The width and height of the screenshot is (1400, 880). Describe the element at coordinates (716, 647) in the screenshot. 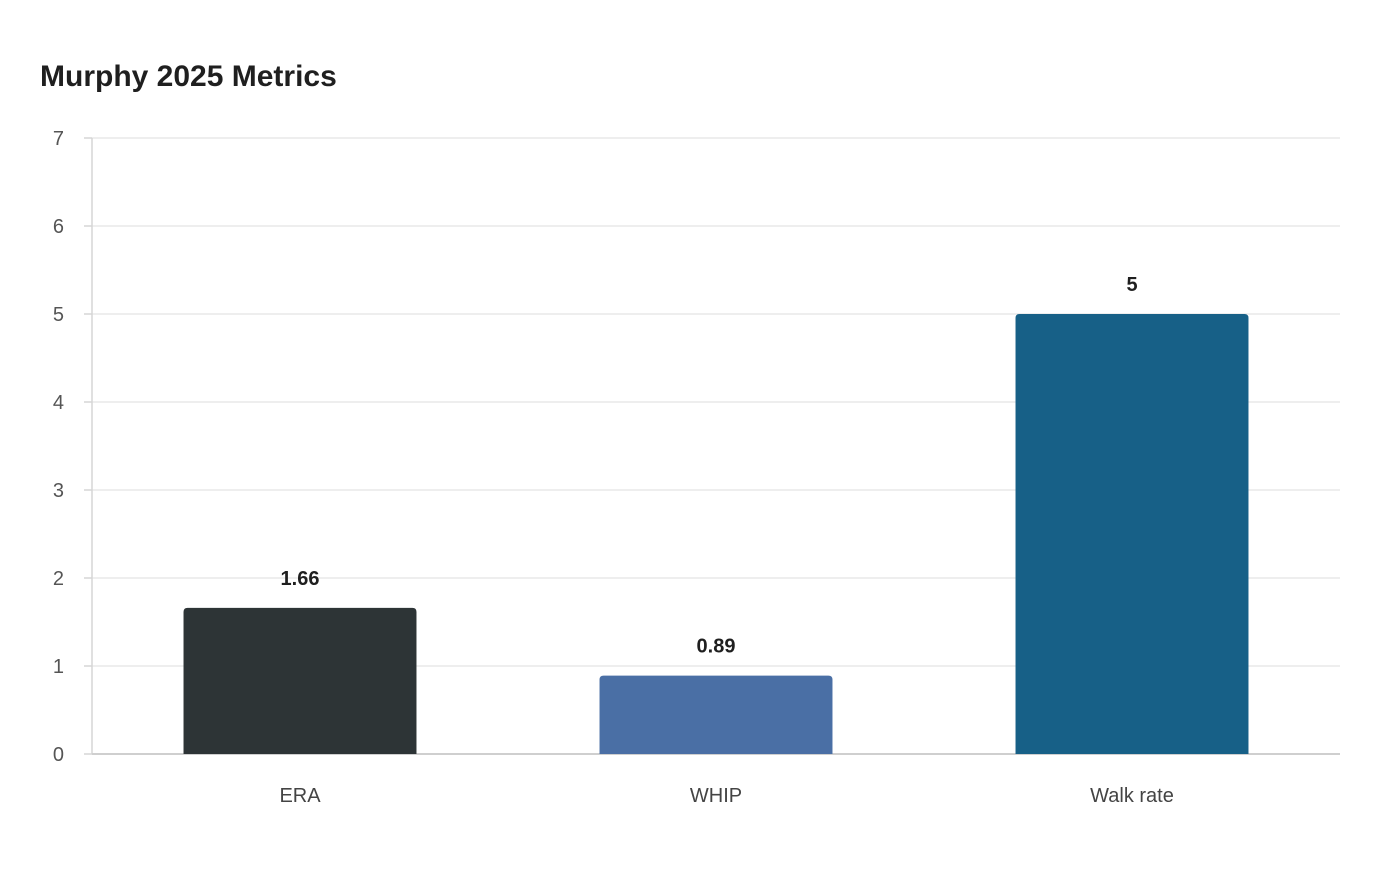

I see `data-label: 0.89` at that location.